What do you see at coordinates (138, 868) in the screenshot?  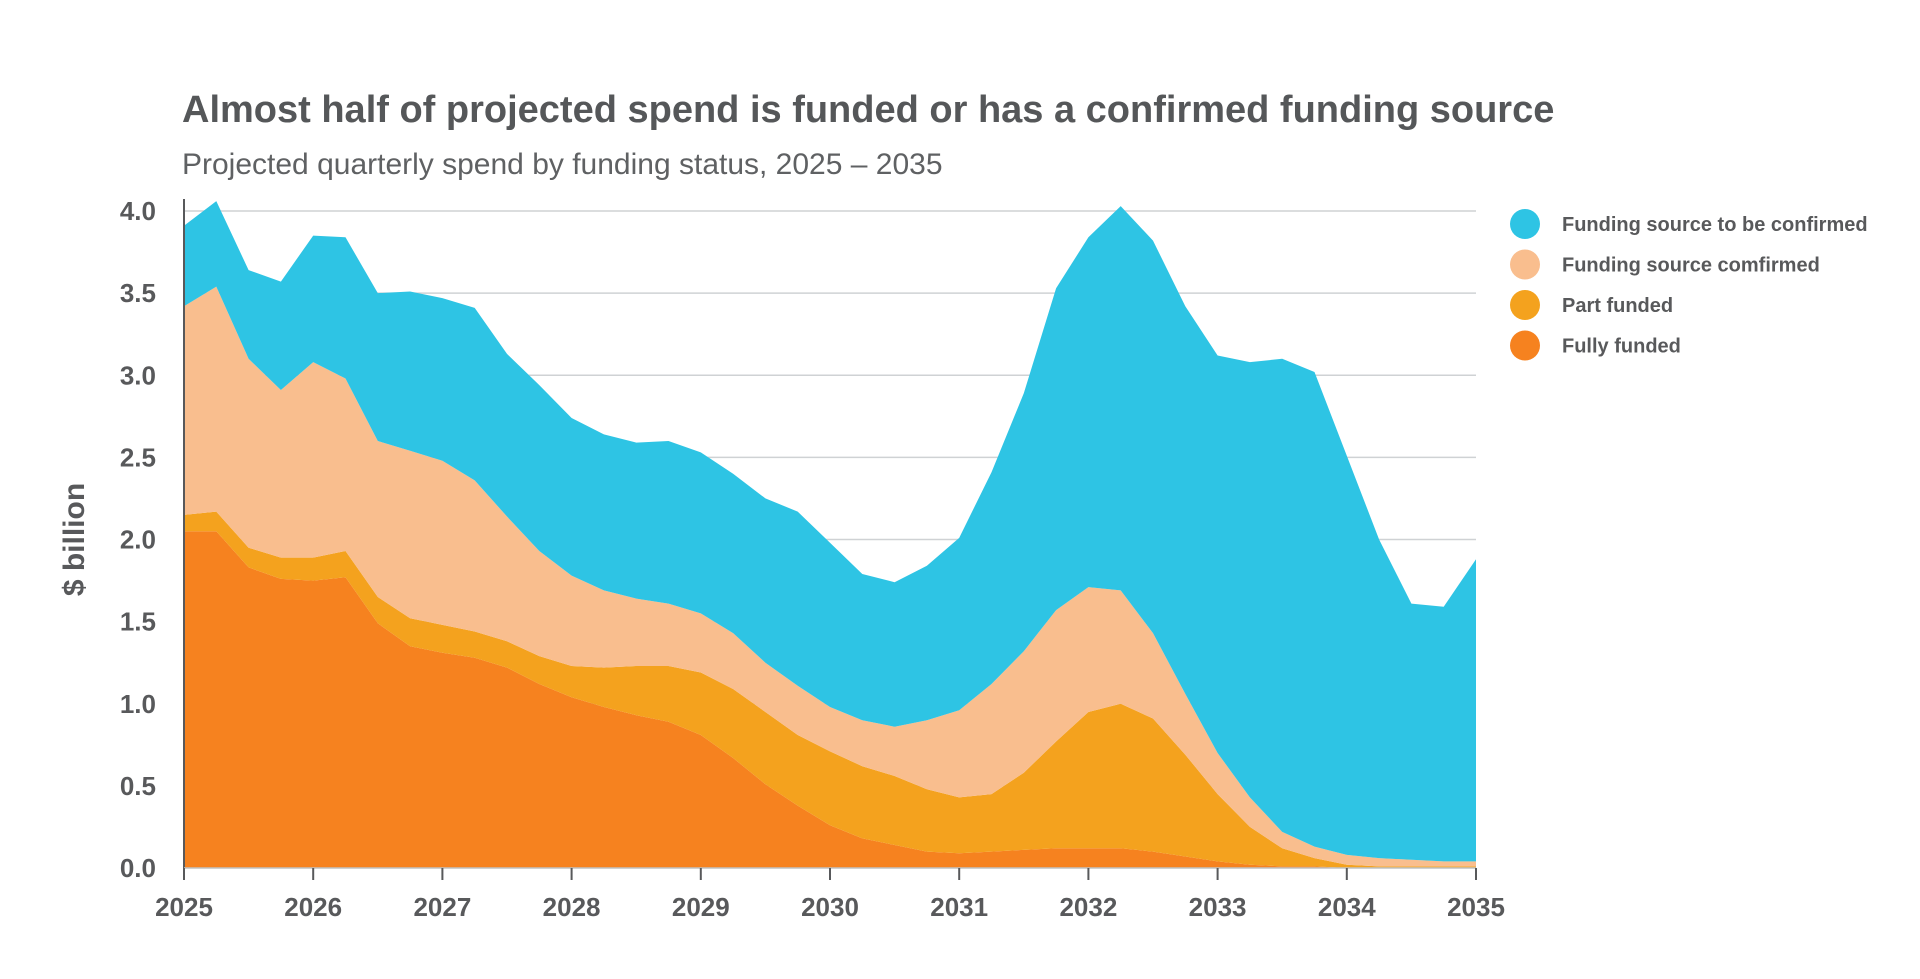 I see `y-tick-label: 0.0` at bounding box center [138, 868].